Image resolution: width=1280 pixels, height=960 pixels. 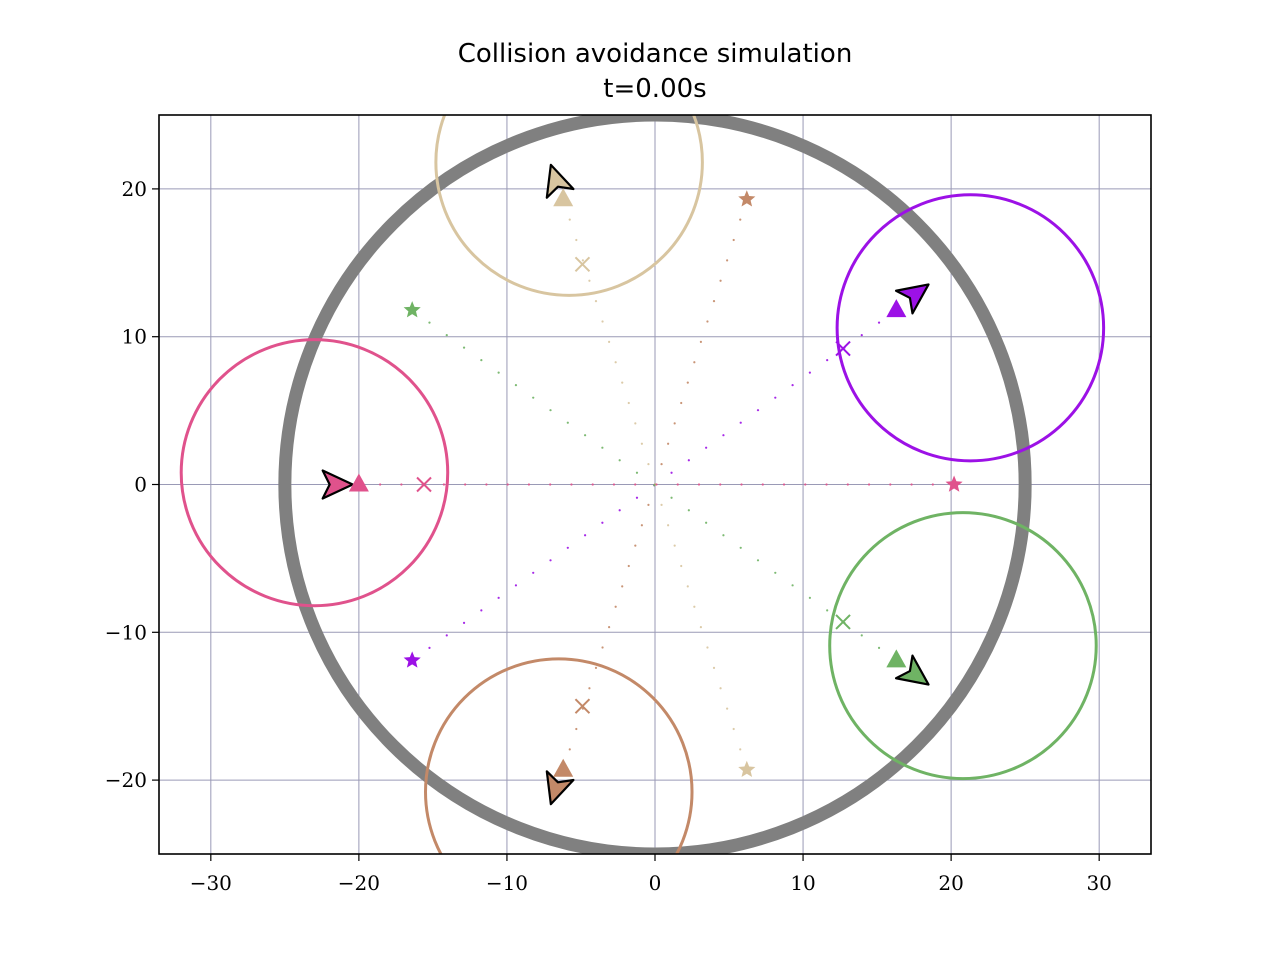 What do you see at coordinates (359, 883) in the screenshot?
I see `x-tick-label: −20` at bounding box center [359, 883].